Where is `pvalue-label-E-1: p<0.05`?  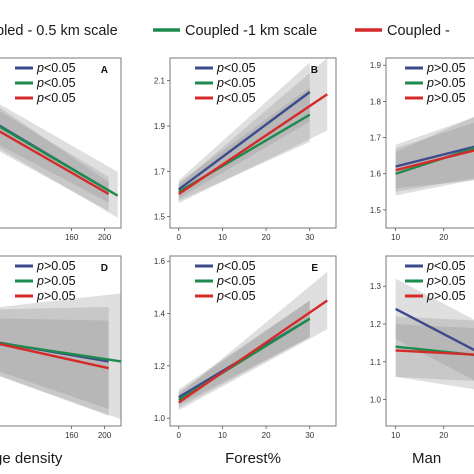 pvalue-label-E-1: p<0.05 is located at coordinates (236, 281).